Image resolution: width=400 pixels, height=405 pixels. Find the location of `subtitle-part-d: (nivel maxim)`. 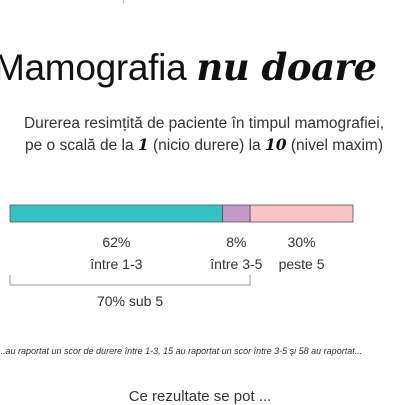

subtitle-part-d: (nivel maxim) is located at coordinates (334, 145).